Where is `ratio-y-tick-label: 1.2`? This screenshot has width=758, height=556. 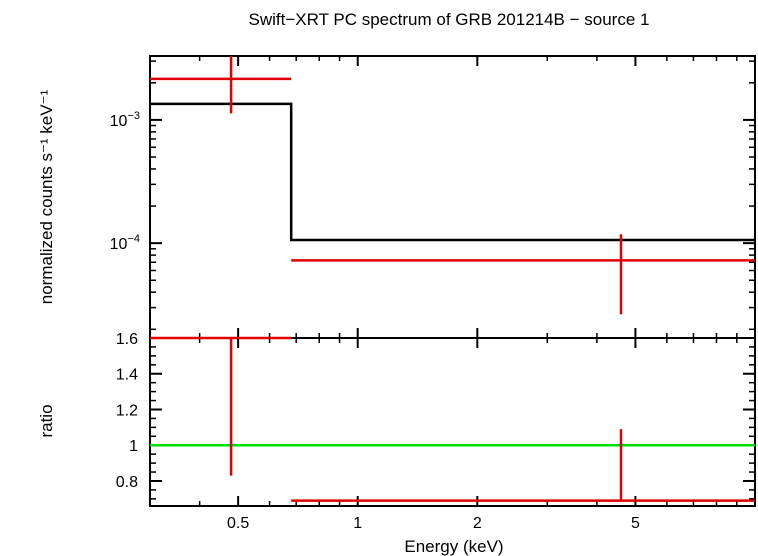
ratio-y-tick-label: 1.2 is located at coordinates (127, 410).